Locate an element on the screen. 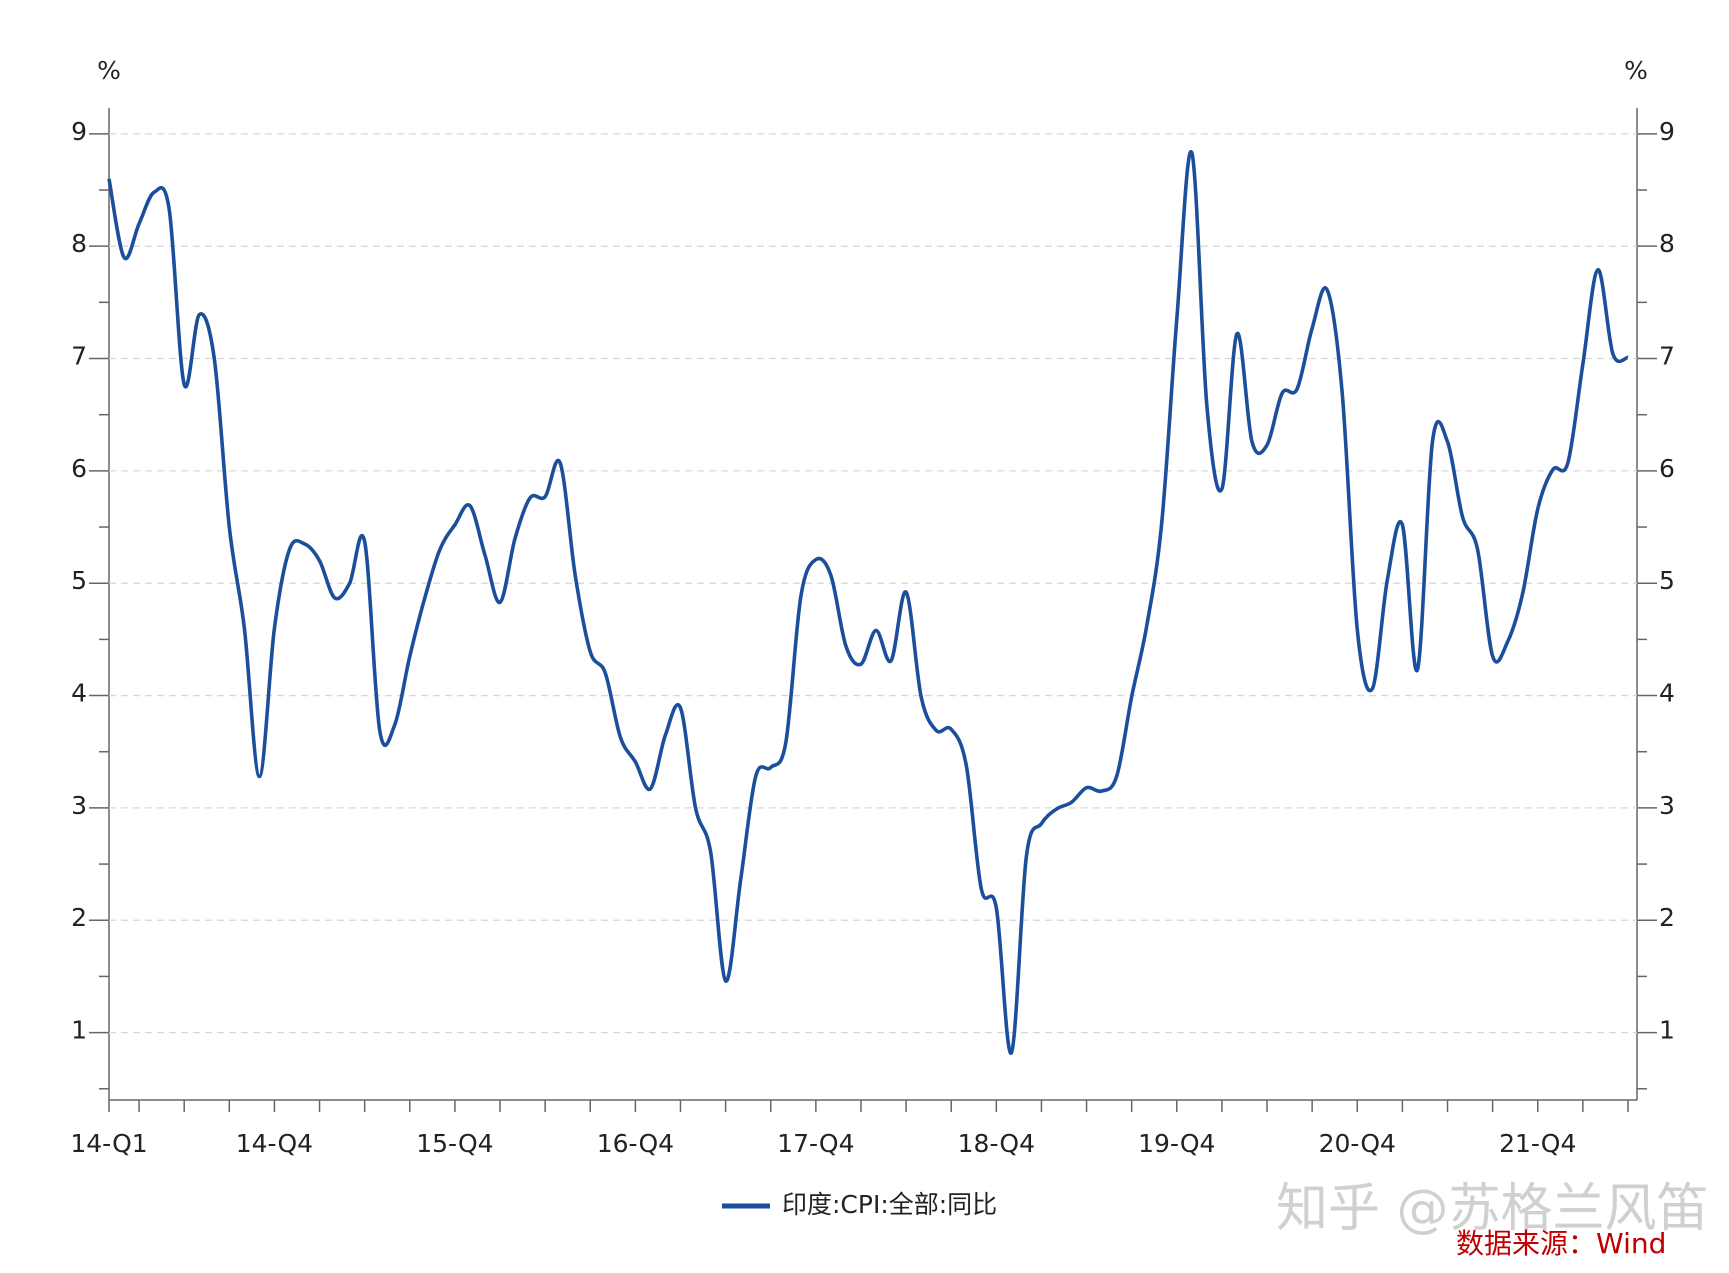 This screenshot has width=1729, height=1273. y2-tick-label: 2 is located at coordinates (1667, 917).